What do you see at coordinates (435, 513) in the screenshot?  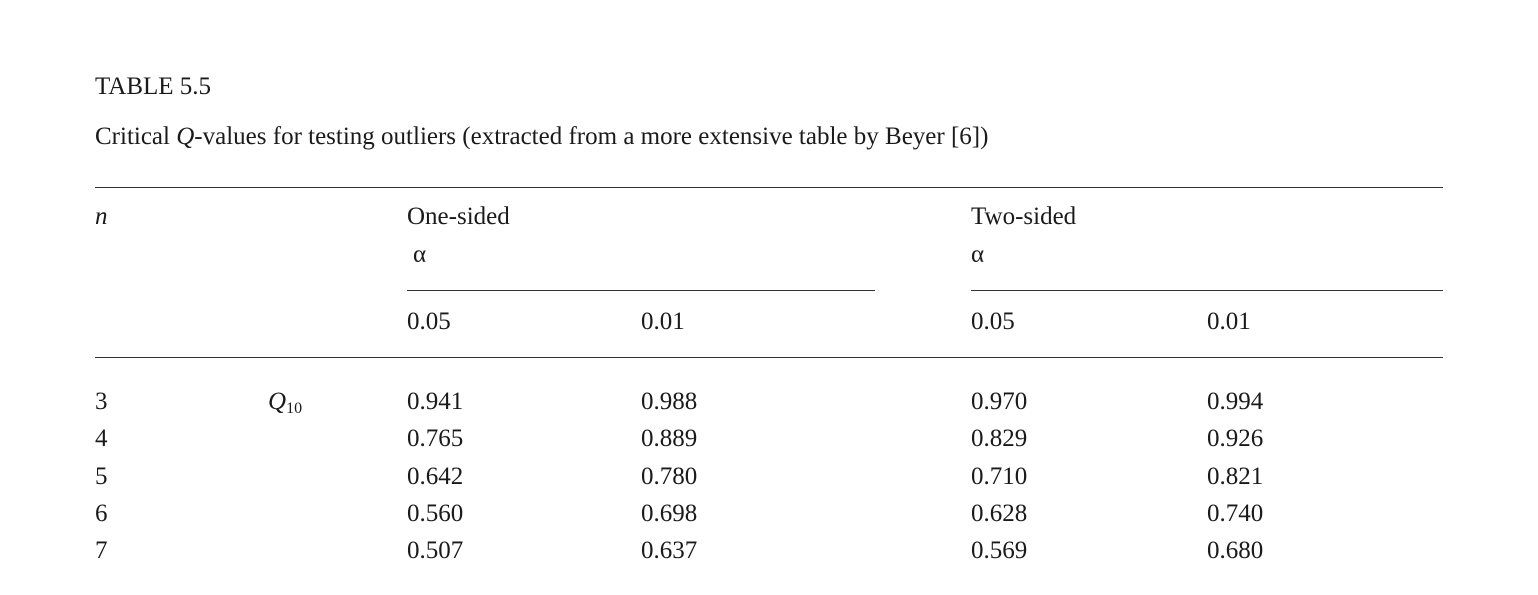 I see `value-cell: 0.560` at bounding box center [435, 513].